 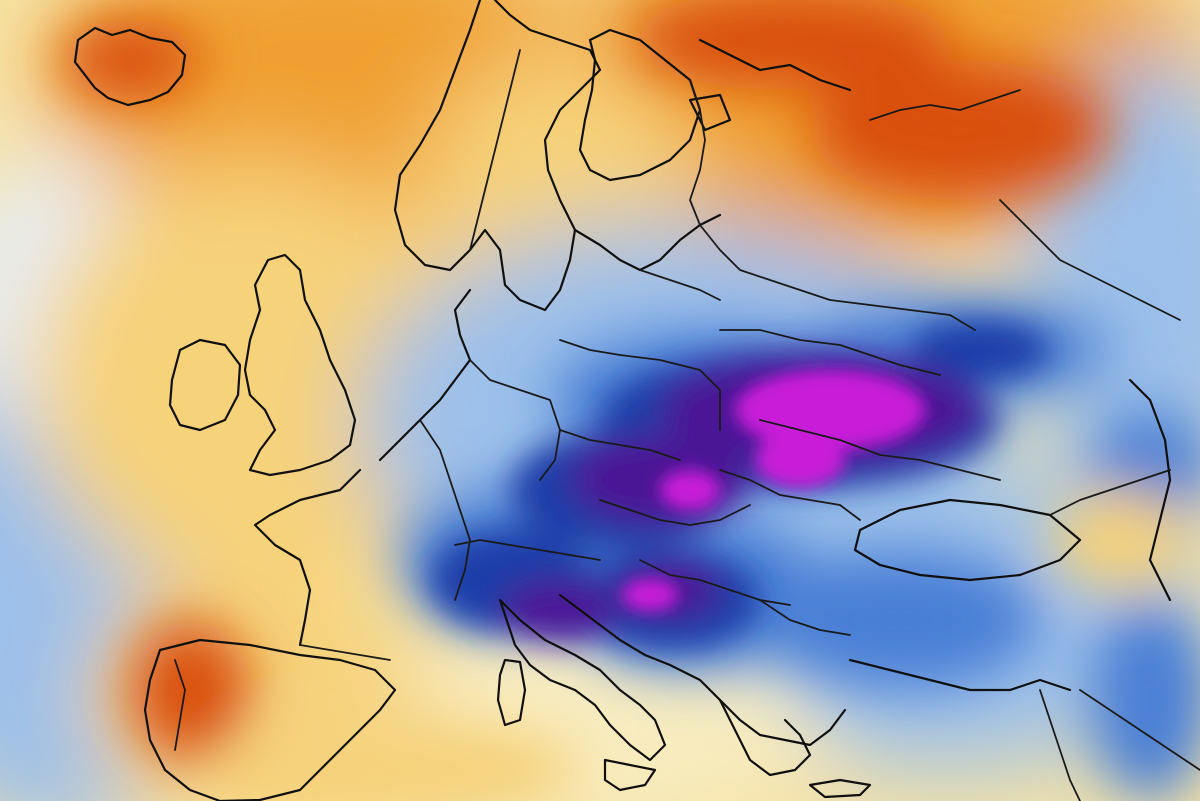 I want to click on border-belarus, so click(x=830, y=352).